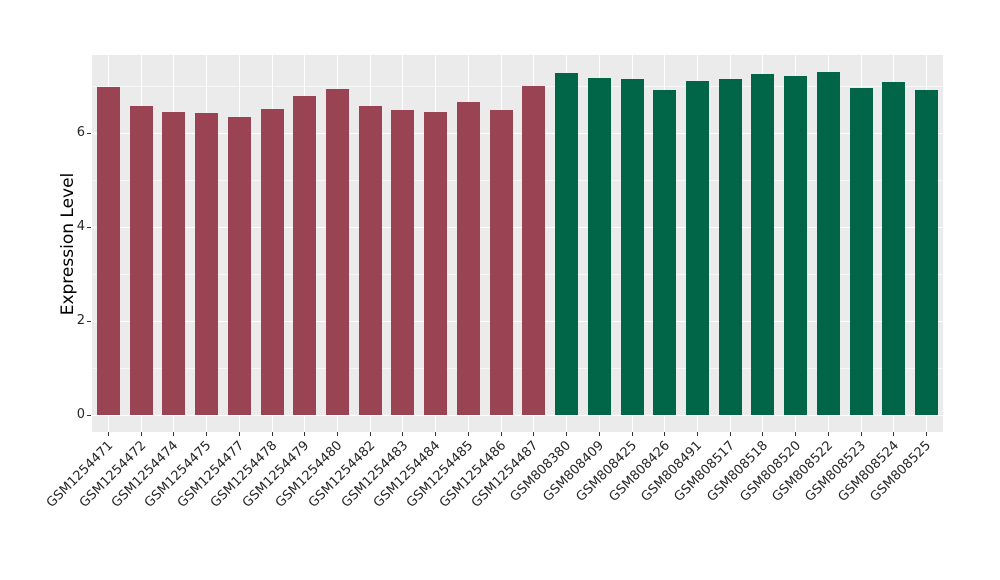 The image size is (1000, 580). What do you see at coordinates (80, 414) in the screenshot?
I see `y-tick-label: 0` at bounding box center [80, 414].